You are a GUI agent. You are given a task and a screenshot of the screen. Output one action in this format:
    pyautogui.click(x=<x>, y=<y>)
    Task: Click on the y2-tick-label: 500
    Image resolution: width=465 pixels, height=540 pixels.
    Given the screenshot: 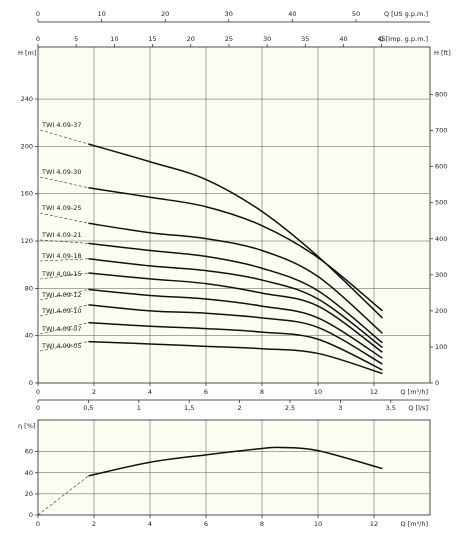 What is the action you would take?
    pyautogui.click(x=441, y=203)
    